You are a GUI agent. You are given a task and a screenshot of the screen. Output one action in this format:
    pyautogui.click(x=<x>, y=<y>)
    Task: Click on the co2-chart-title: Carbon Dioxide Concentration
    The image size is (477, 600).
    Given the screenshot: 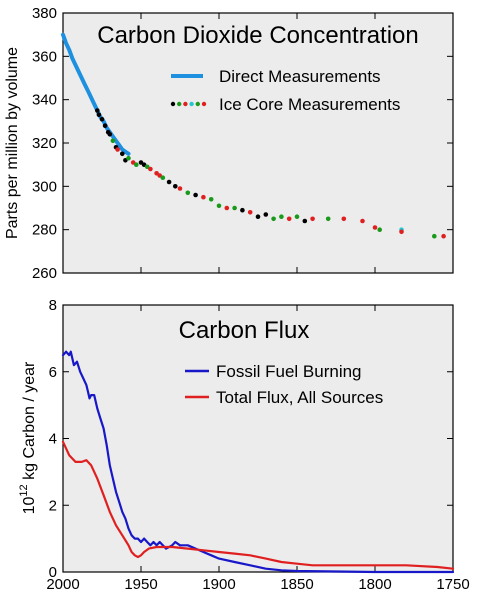 What is the action you would take?
    pyautogui.click(x=258, y=35)
    